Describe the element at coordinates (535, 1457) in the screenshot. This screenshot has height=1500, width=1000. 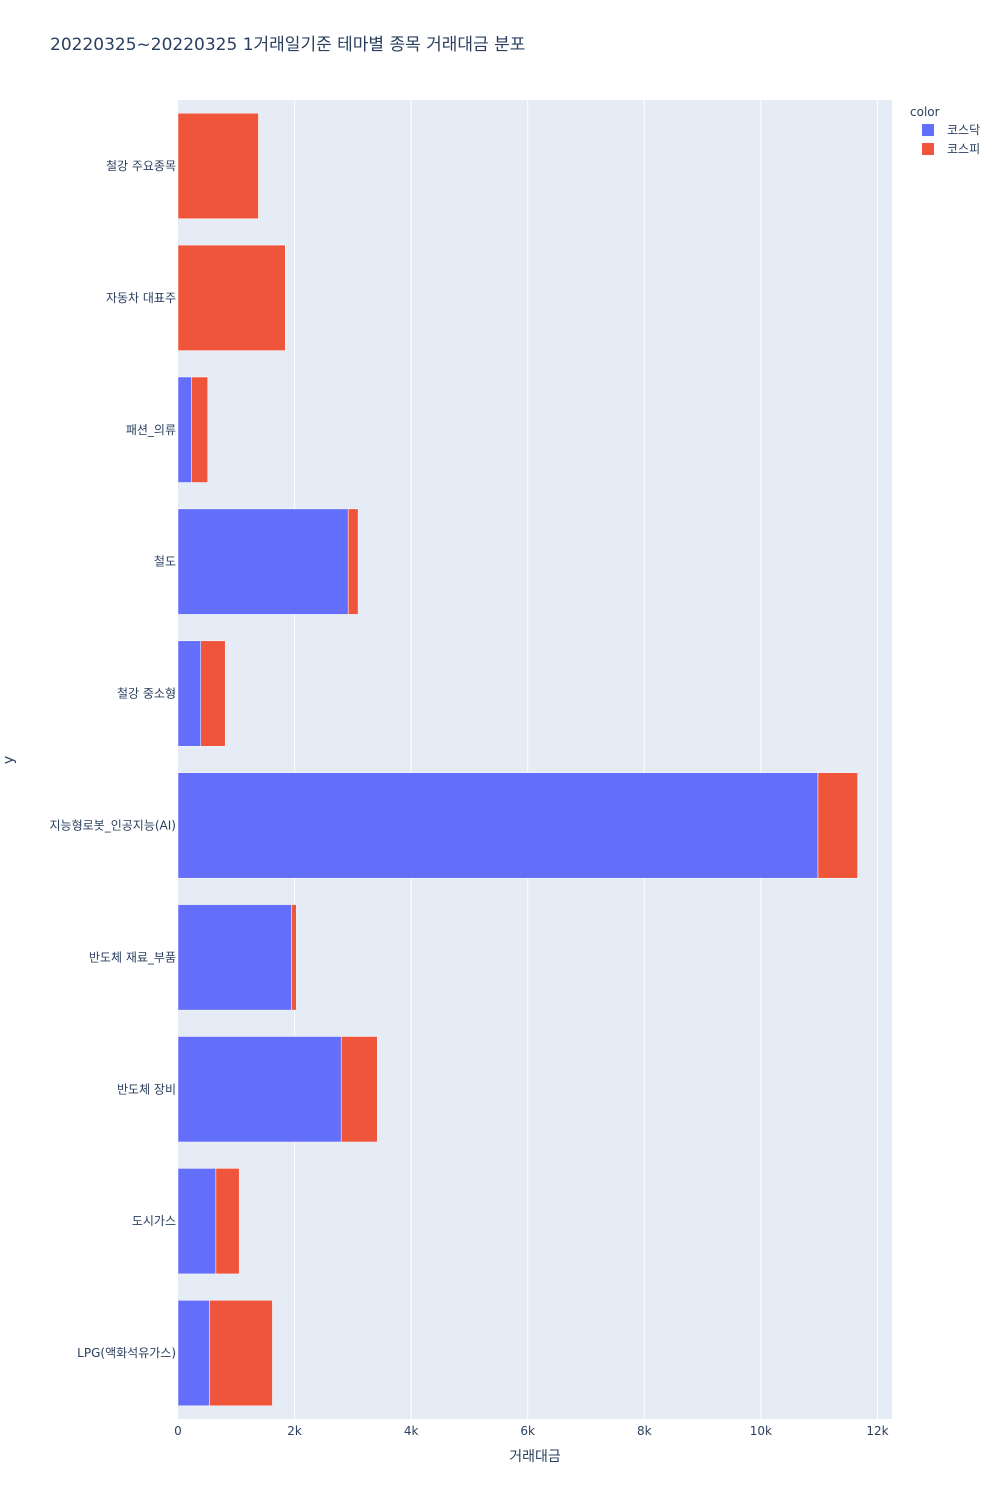
I see `x-axis-label: 거래대금` at that location.